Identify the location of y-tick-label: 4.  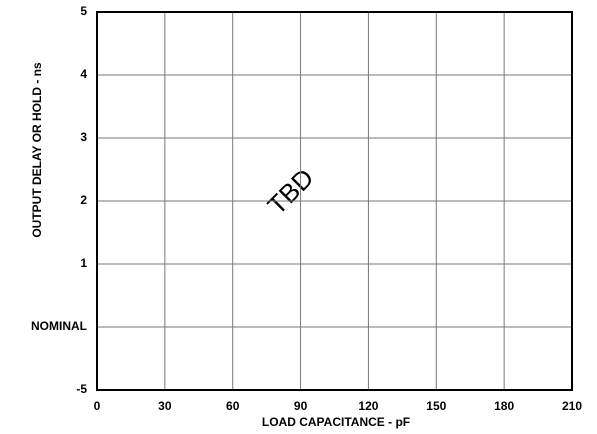
(83, 74).